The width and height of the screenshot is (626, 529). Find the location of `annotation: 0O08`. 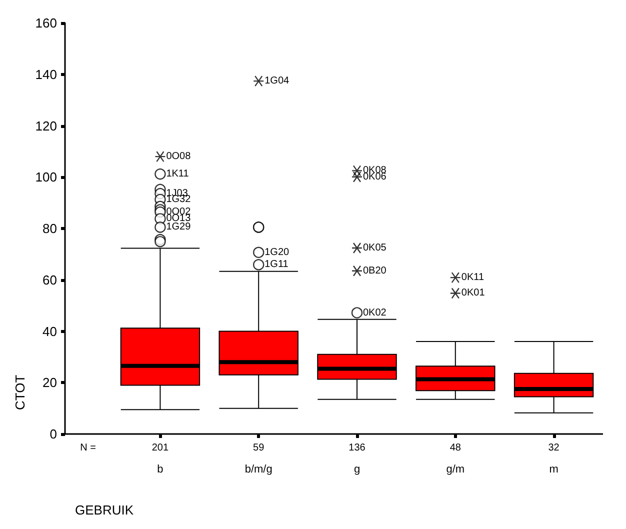

annotation: 0O08 is located at coordinates (179, 156).